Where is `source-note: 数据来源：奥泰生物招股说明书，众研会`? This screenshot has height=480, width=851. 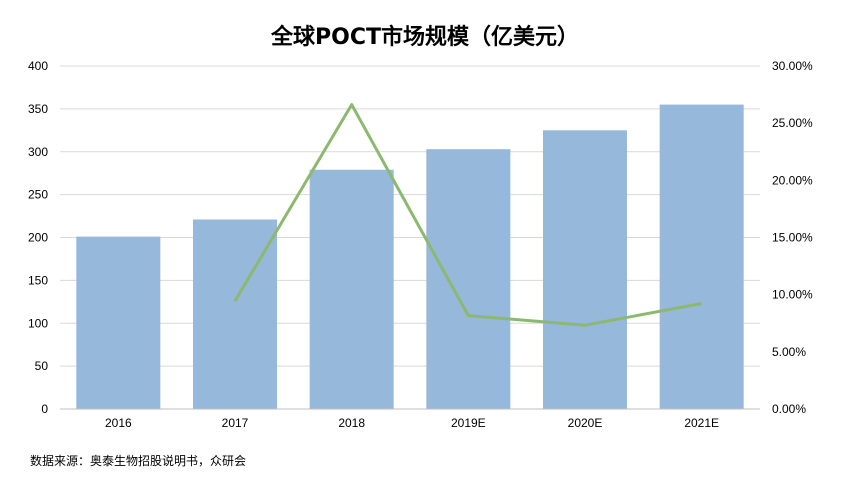
source-note: 数据来源：奥泰生物招股说明书，众研会 is located at coordinates (138, 461).